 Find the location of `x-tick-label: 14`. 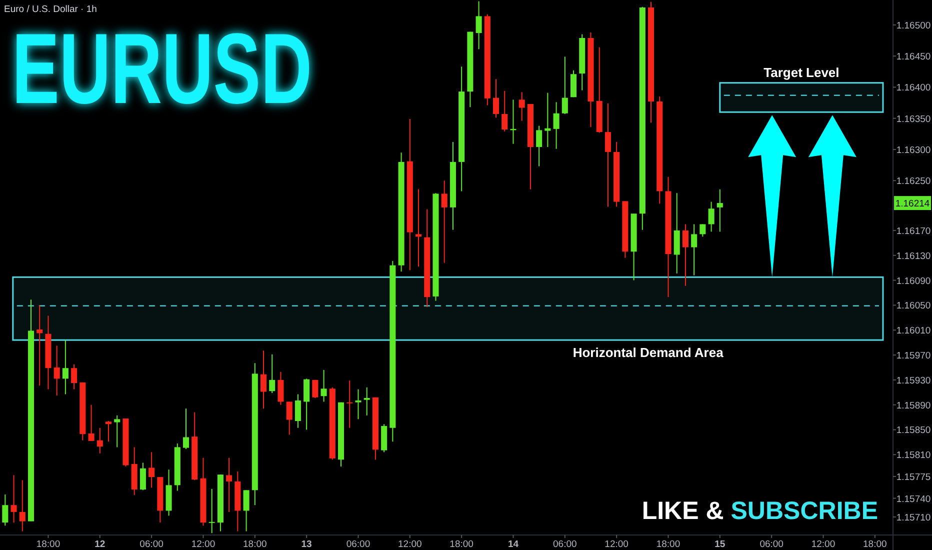

x-tick-label: 14 is located at coordinates (514, 544).